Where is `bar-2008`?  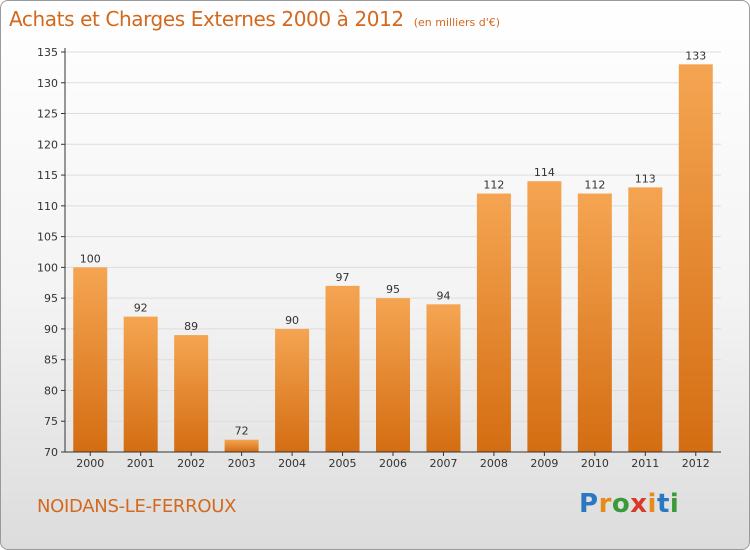
bar-2008 is located at coordinates (493, 323).